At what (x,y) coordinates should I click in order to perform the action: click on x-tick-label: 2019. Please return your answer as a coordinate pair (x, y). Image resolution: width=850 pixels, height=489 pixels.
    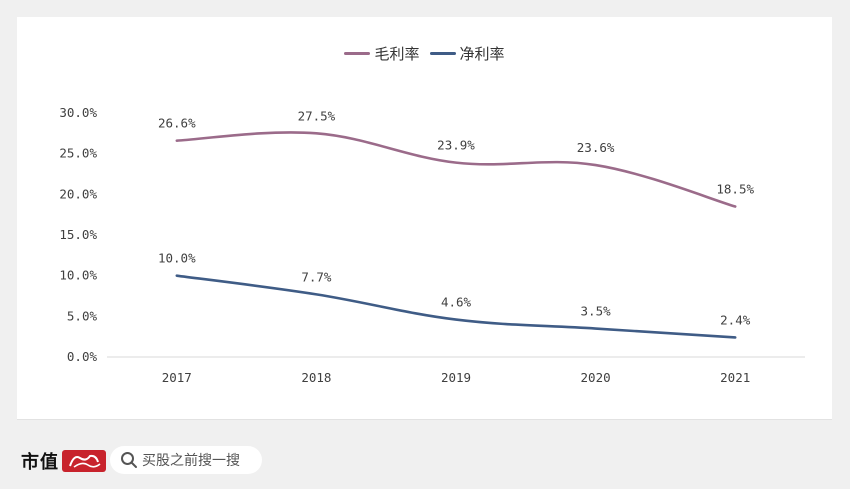
    Looking at the image, I should click on (456, 377).